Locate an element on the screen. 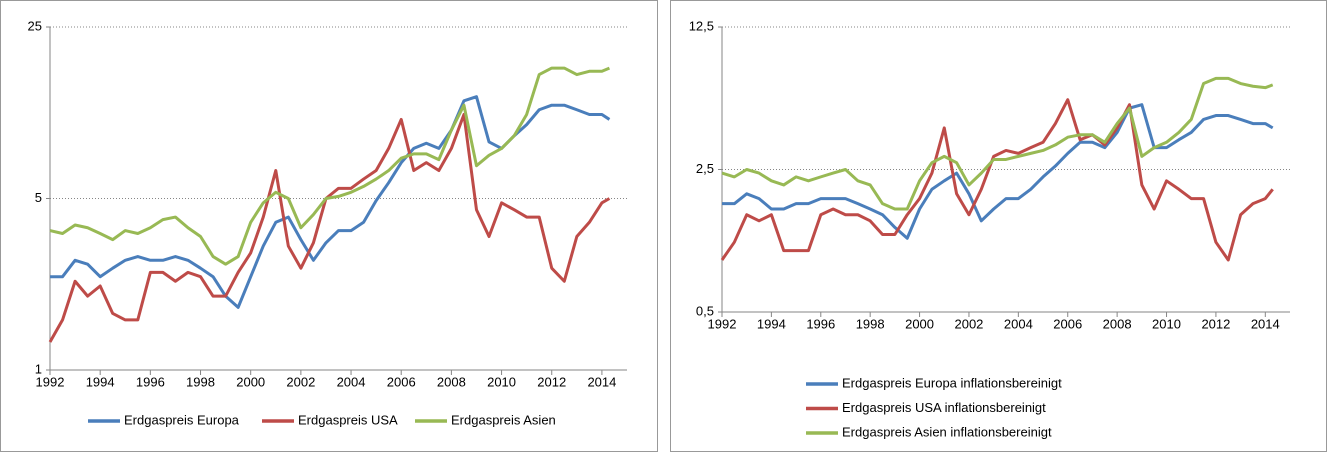  y-tick-label: 5 is located at coordinates (38, 197).